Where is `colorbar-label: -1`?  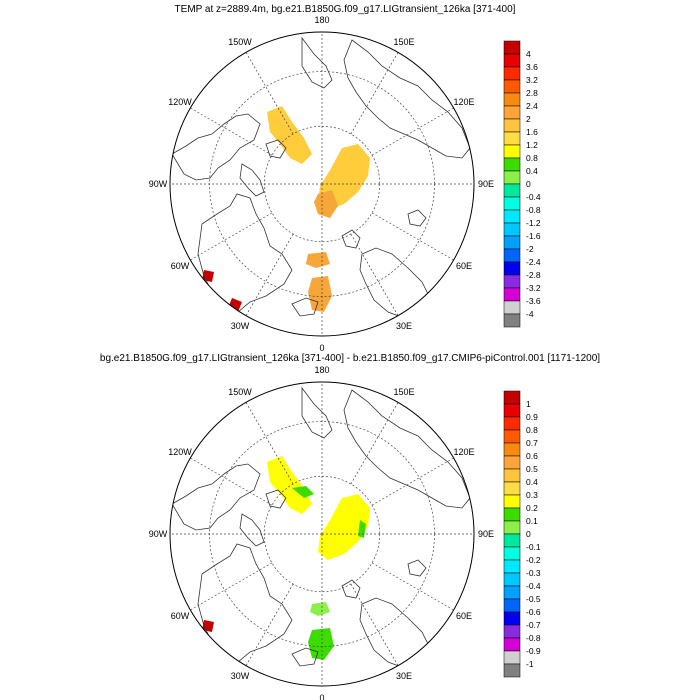 colorbar-label: -1 is located at coordinates (530, 664).